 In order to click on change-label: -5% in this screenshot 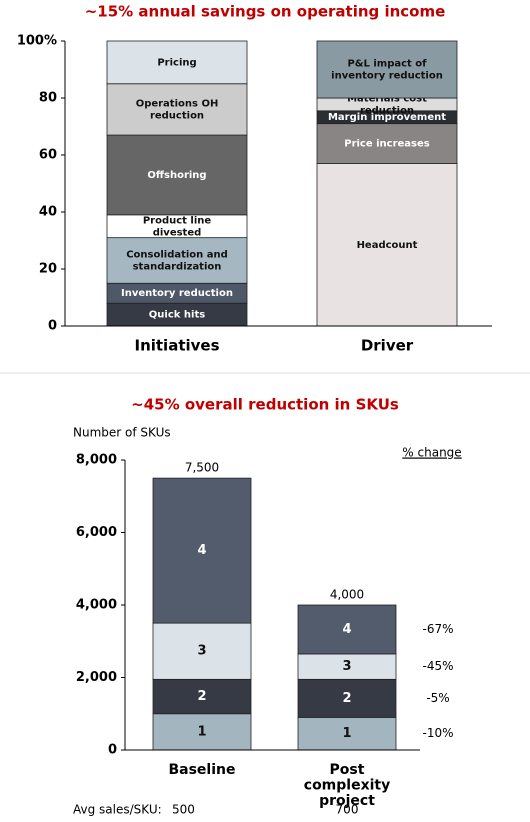, I will do `click(437, 698)`.